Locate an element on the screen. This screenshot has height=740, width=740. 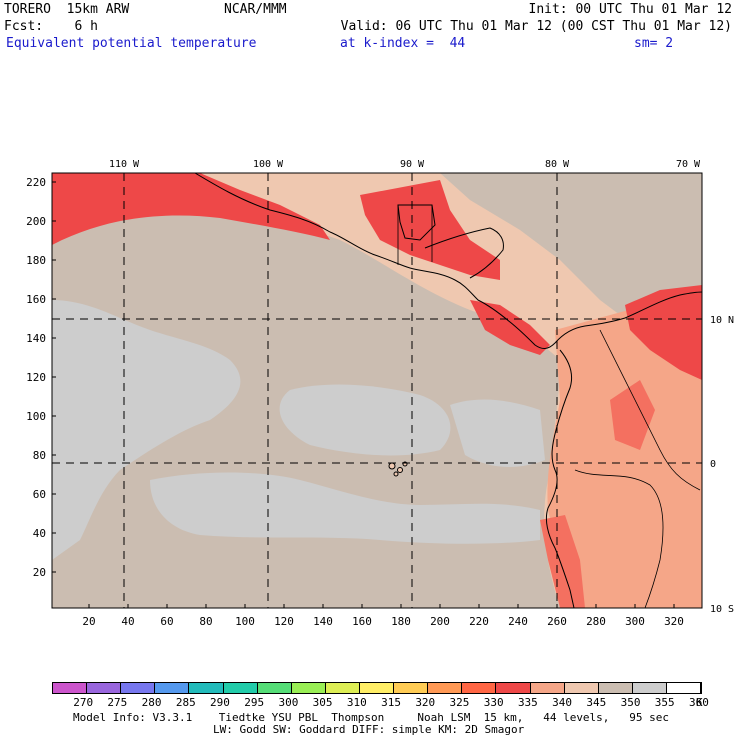
cold-region-east is located at coordinates (497, 433).